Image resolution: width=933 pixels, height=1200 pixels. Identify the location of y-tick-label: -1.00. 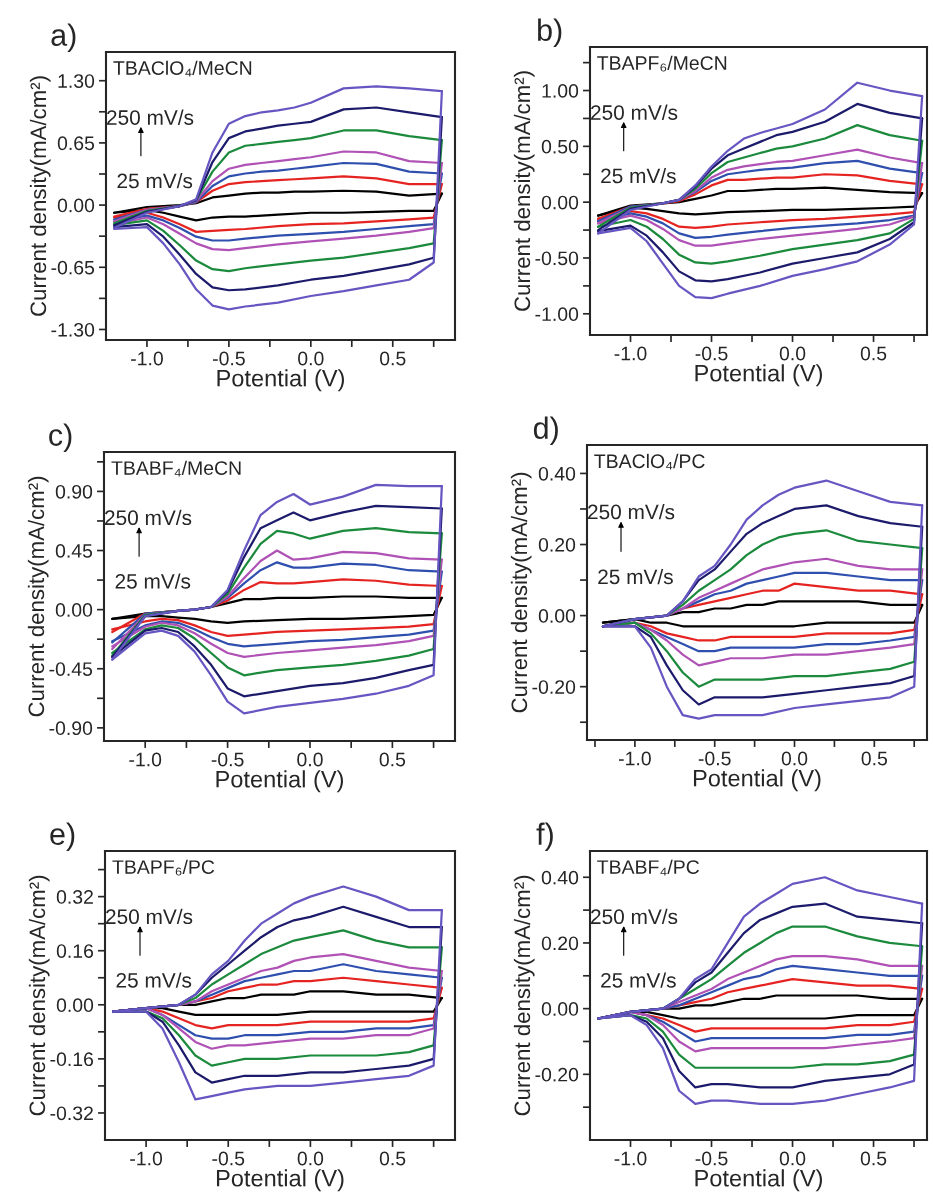
(557, 314).